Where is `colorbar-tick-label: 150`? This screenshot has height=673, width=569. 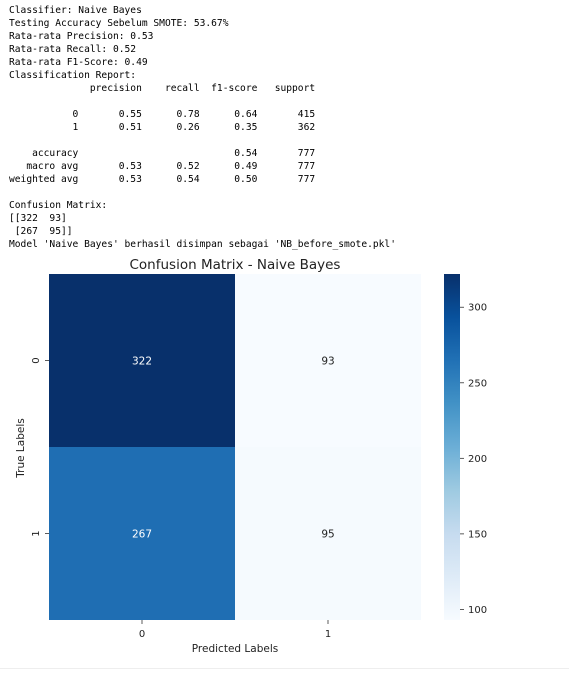 colorbar-tick-label: 150 is located at coordinates (477, 534).